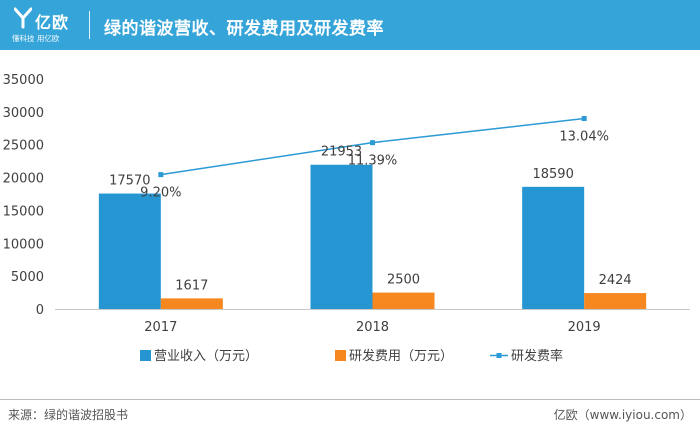 The height and width of the screenshot is (430, 700). I want to click on y-tick-label: 0, so click(40, 310).